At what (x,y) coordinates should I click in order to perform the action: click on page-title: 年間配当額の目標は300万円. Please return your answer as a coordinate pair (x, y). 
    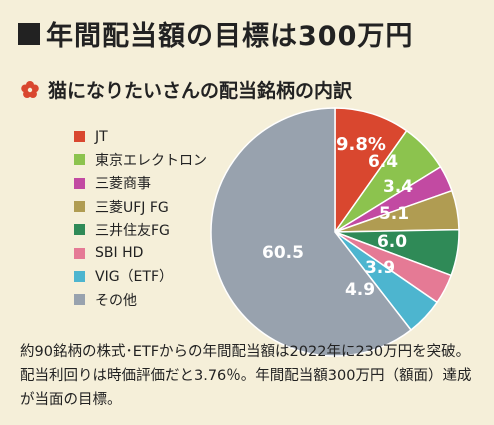
    Looking at the image, I should click on (215, 33).